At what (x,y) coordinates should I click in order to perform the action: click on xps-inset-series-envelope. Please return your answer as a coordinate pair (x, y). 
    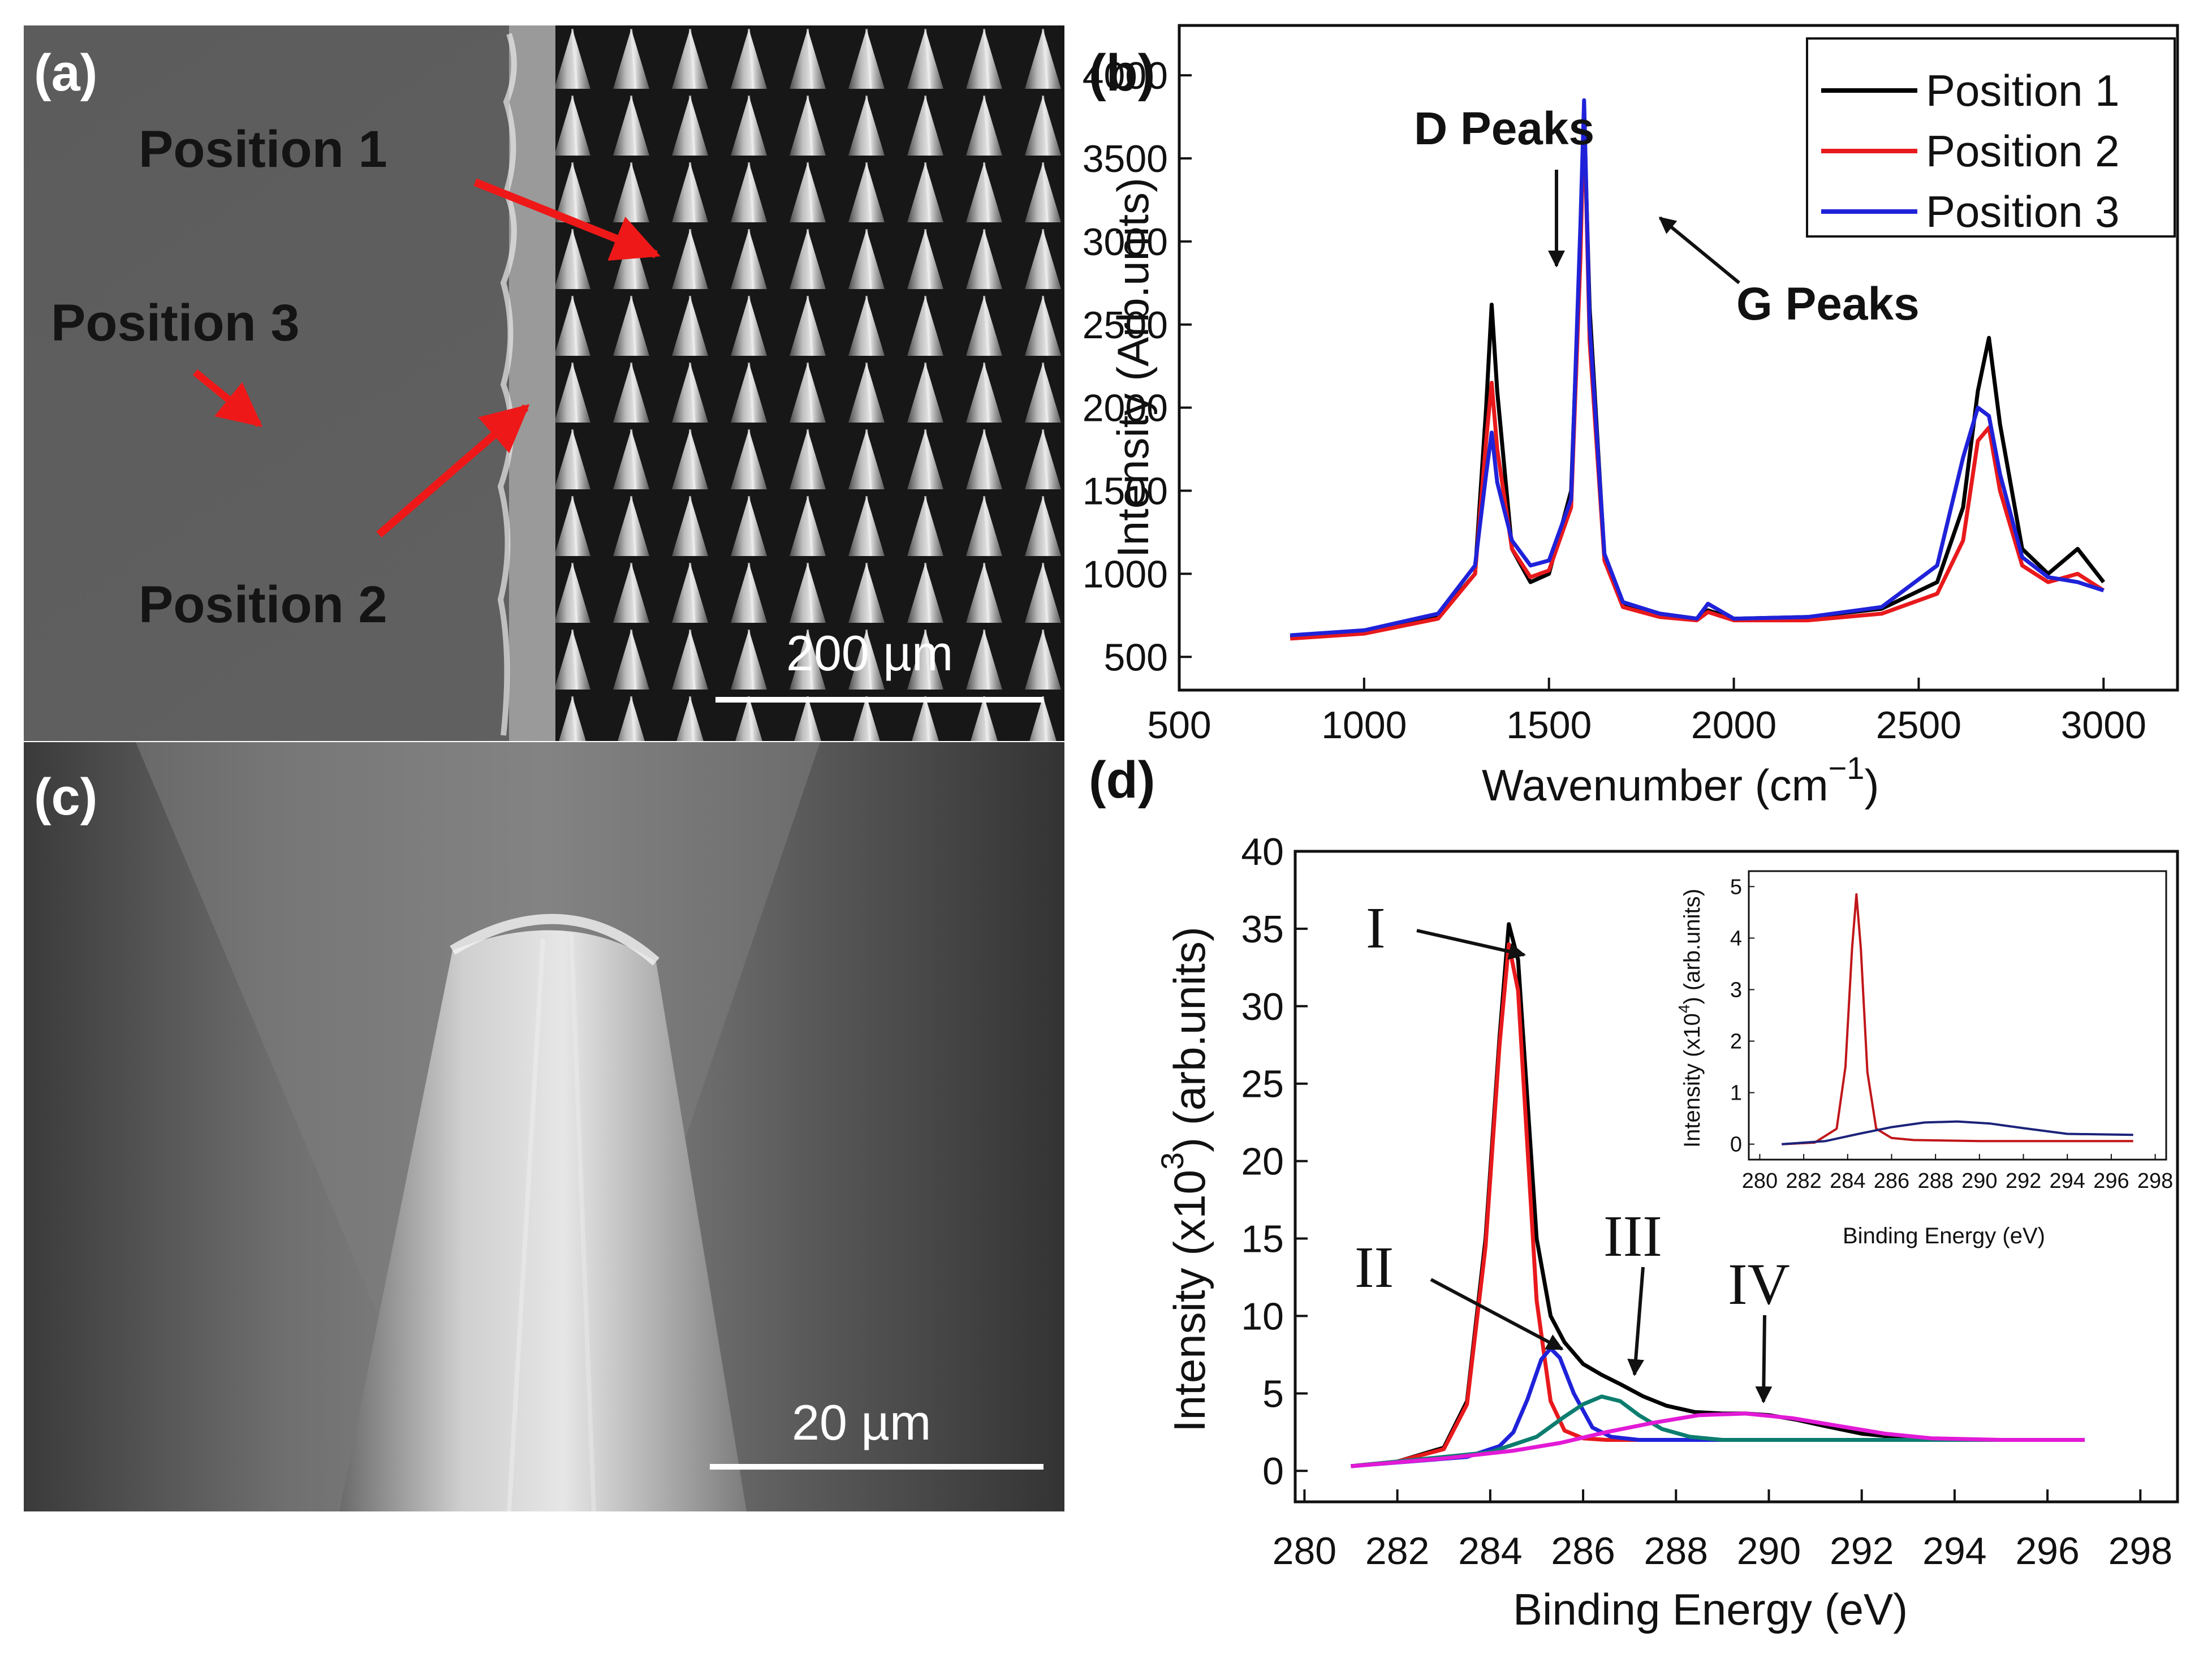
    Looking at the image, I should click on (1957, 1019).